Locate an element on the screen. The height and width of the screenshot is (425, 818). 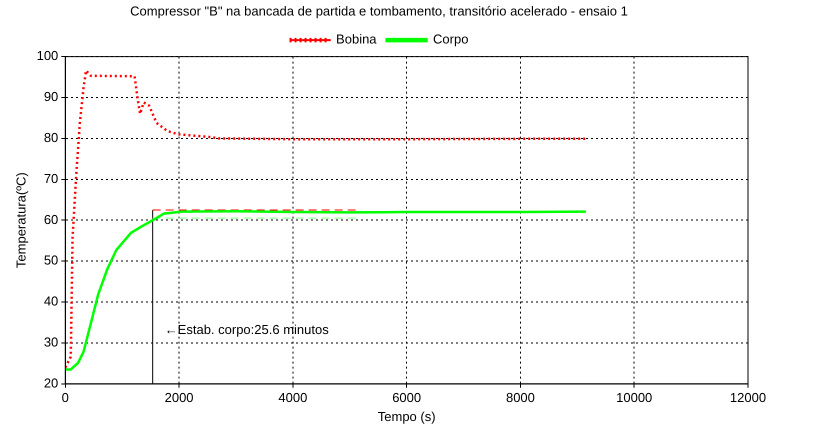
y-tick-label: 20 is located at coordinates (51, 382).